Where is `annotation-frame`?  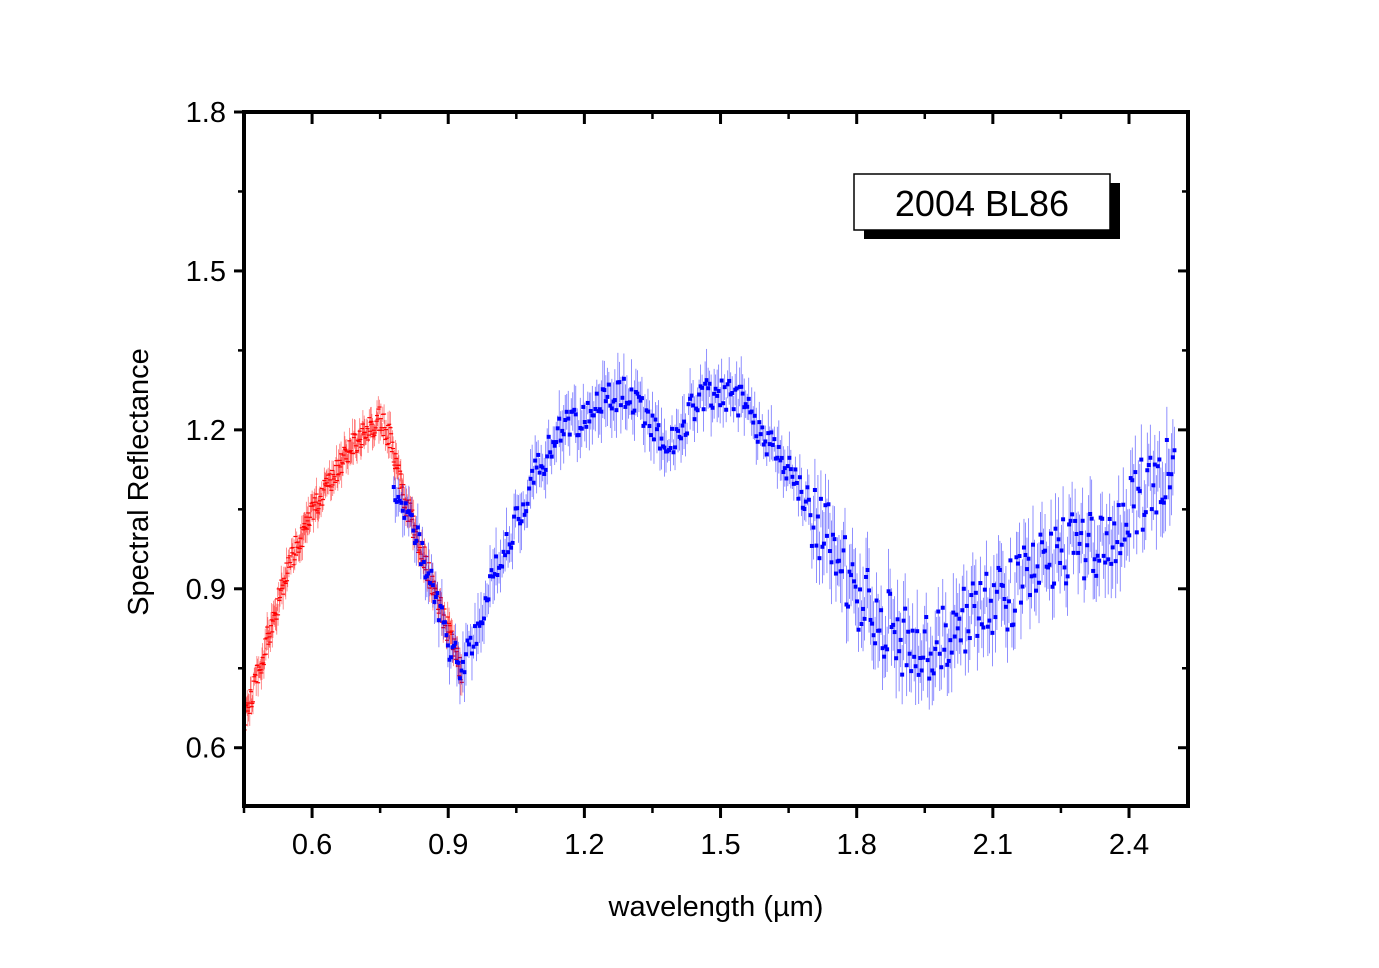 annotation-frame is located at coordinates (982, 202).